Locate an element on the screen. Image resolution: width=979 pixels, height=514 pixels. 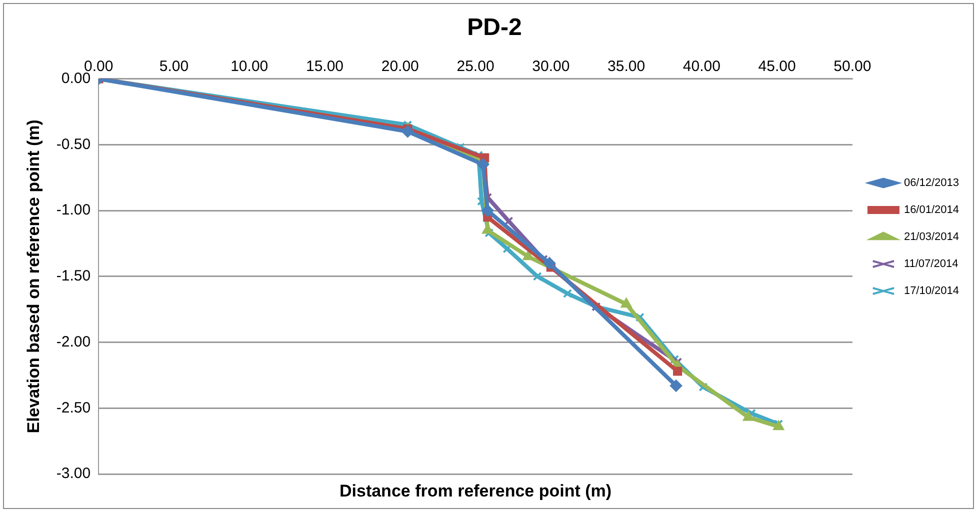
x-axis-title: Distance from reference point (m) is located at coordinates (475, 491).